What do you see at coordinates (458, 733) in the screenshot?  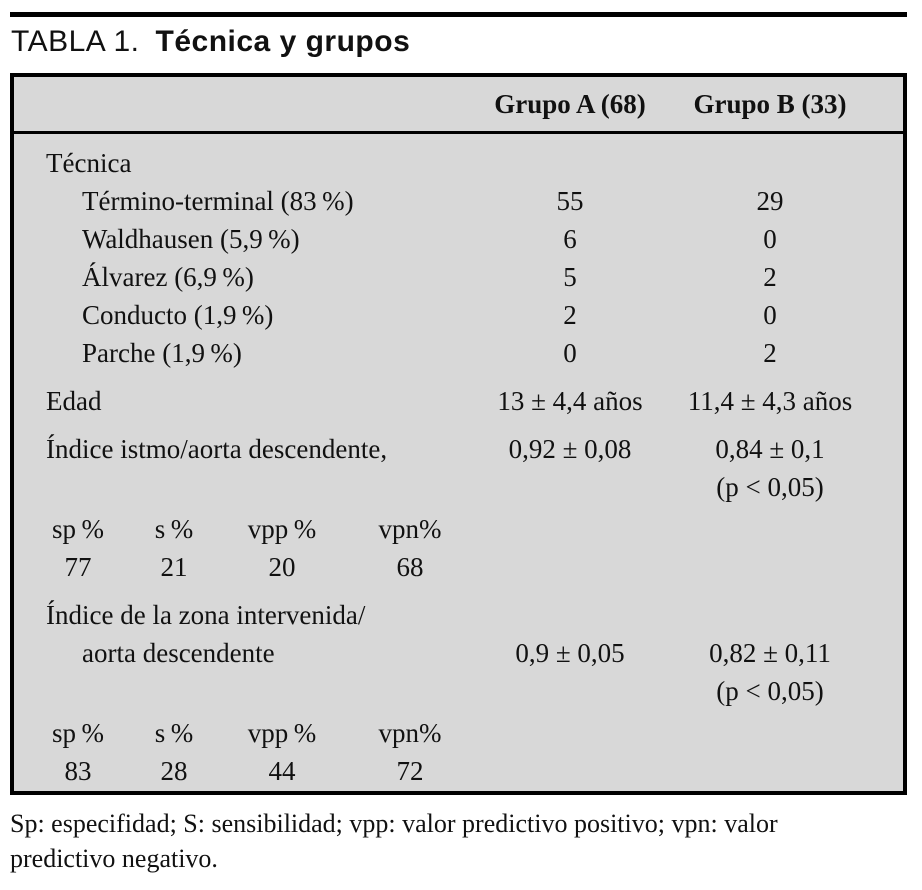 I see `table-row-stats-head-2: sp % s % vpp % vpn%` at bounding box center [458, 733].